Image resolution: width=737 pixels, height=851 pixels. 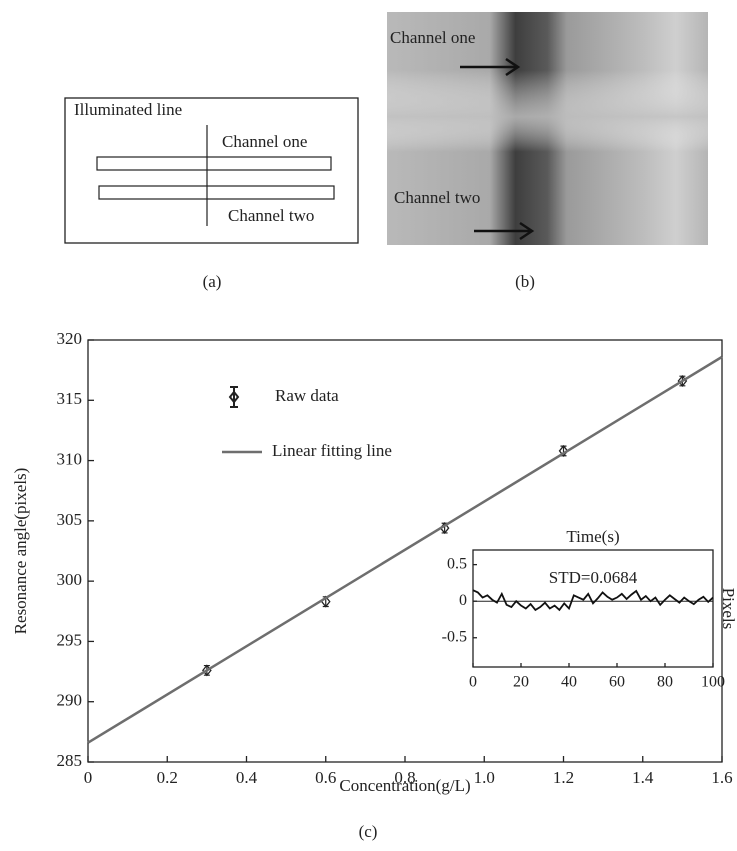 I want to click on diagram-frame, so click(x=211, y=170).